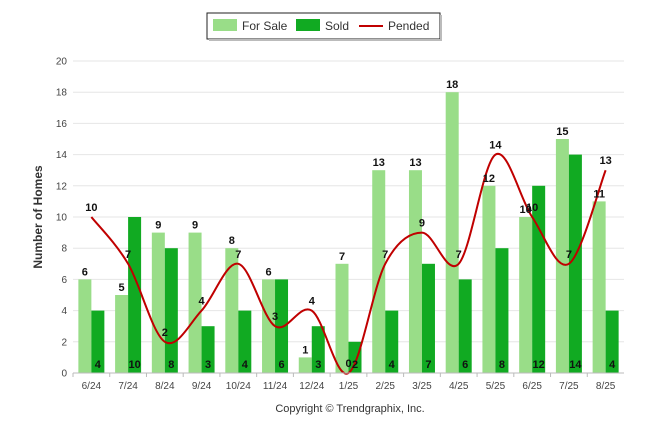 This screenshot has height=434, width=646. I want to click on y-tick-label: 4, so click(64, 311).